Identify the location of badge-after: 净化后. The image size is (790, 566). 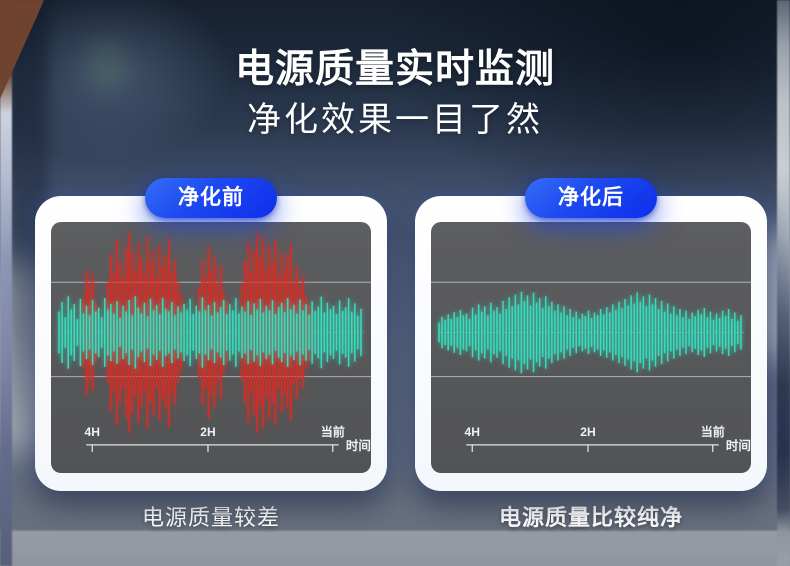
(591, 198).